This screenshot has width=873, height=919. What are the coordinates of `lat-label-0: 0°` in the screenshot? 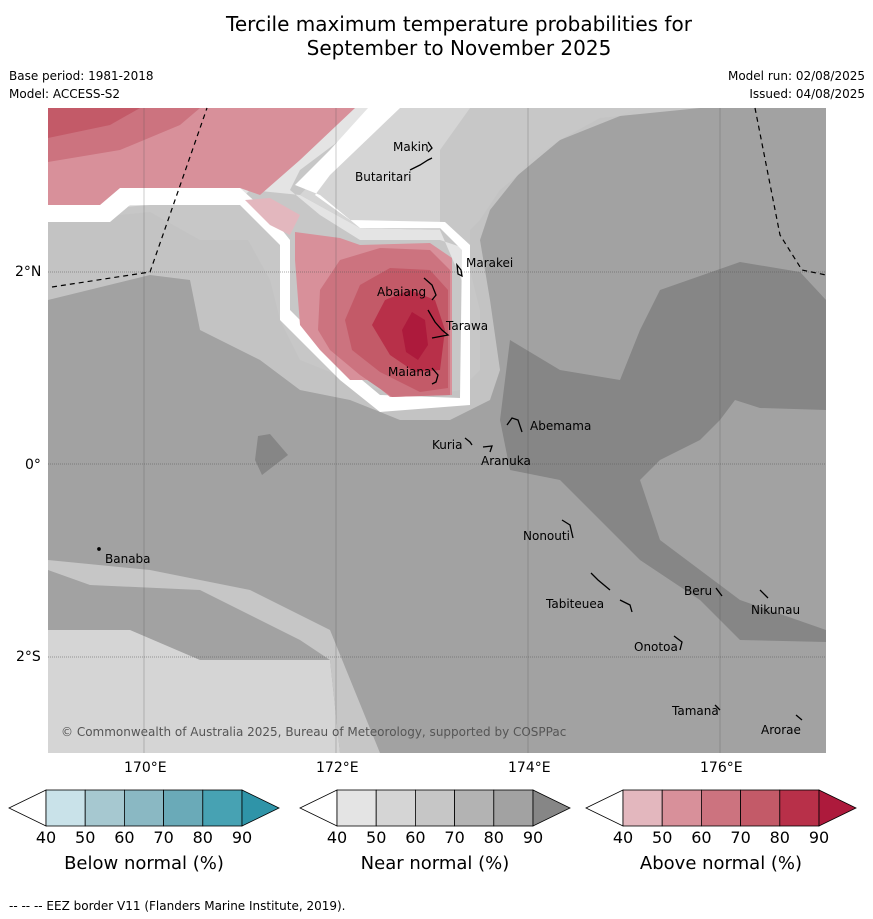 It's located at (33, 465).